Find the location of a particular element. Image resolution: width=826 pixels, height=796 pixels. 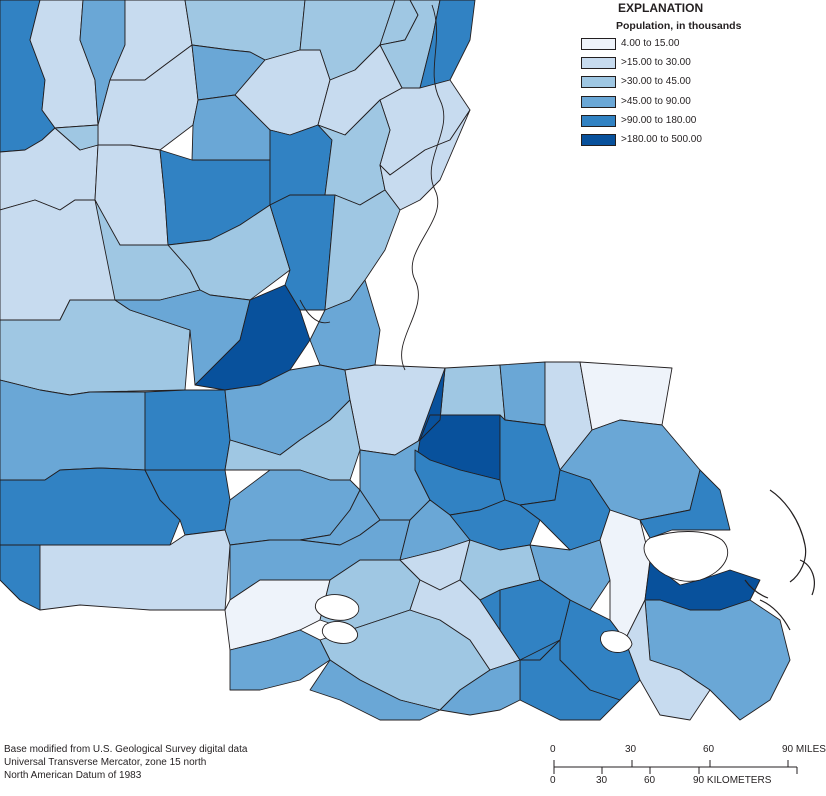

lake-pontchartrain is located at coordinates (686, 556).